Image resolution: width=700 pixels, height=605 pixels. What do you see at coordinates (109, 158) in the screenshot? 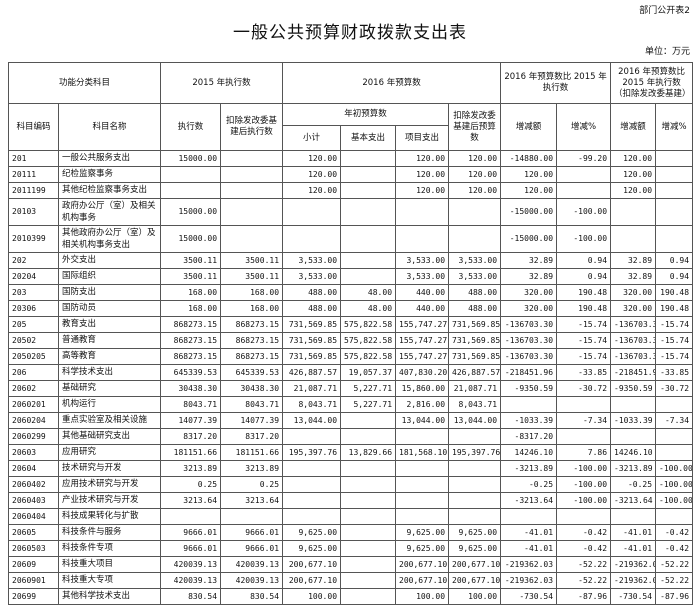
I see `cell-name: 一般公共服务支出` at bounding box center [109, 158].